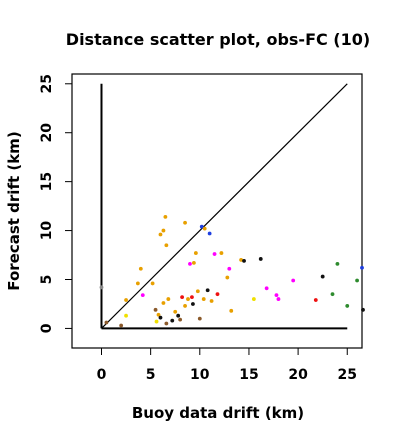  What do you see at coordinates (47, 231) in the screenshot?
I see `y-tick-label: 10` at bounding box center [47, 231].